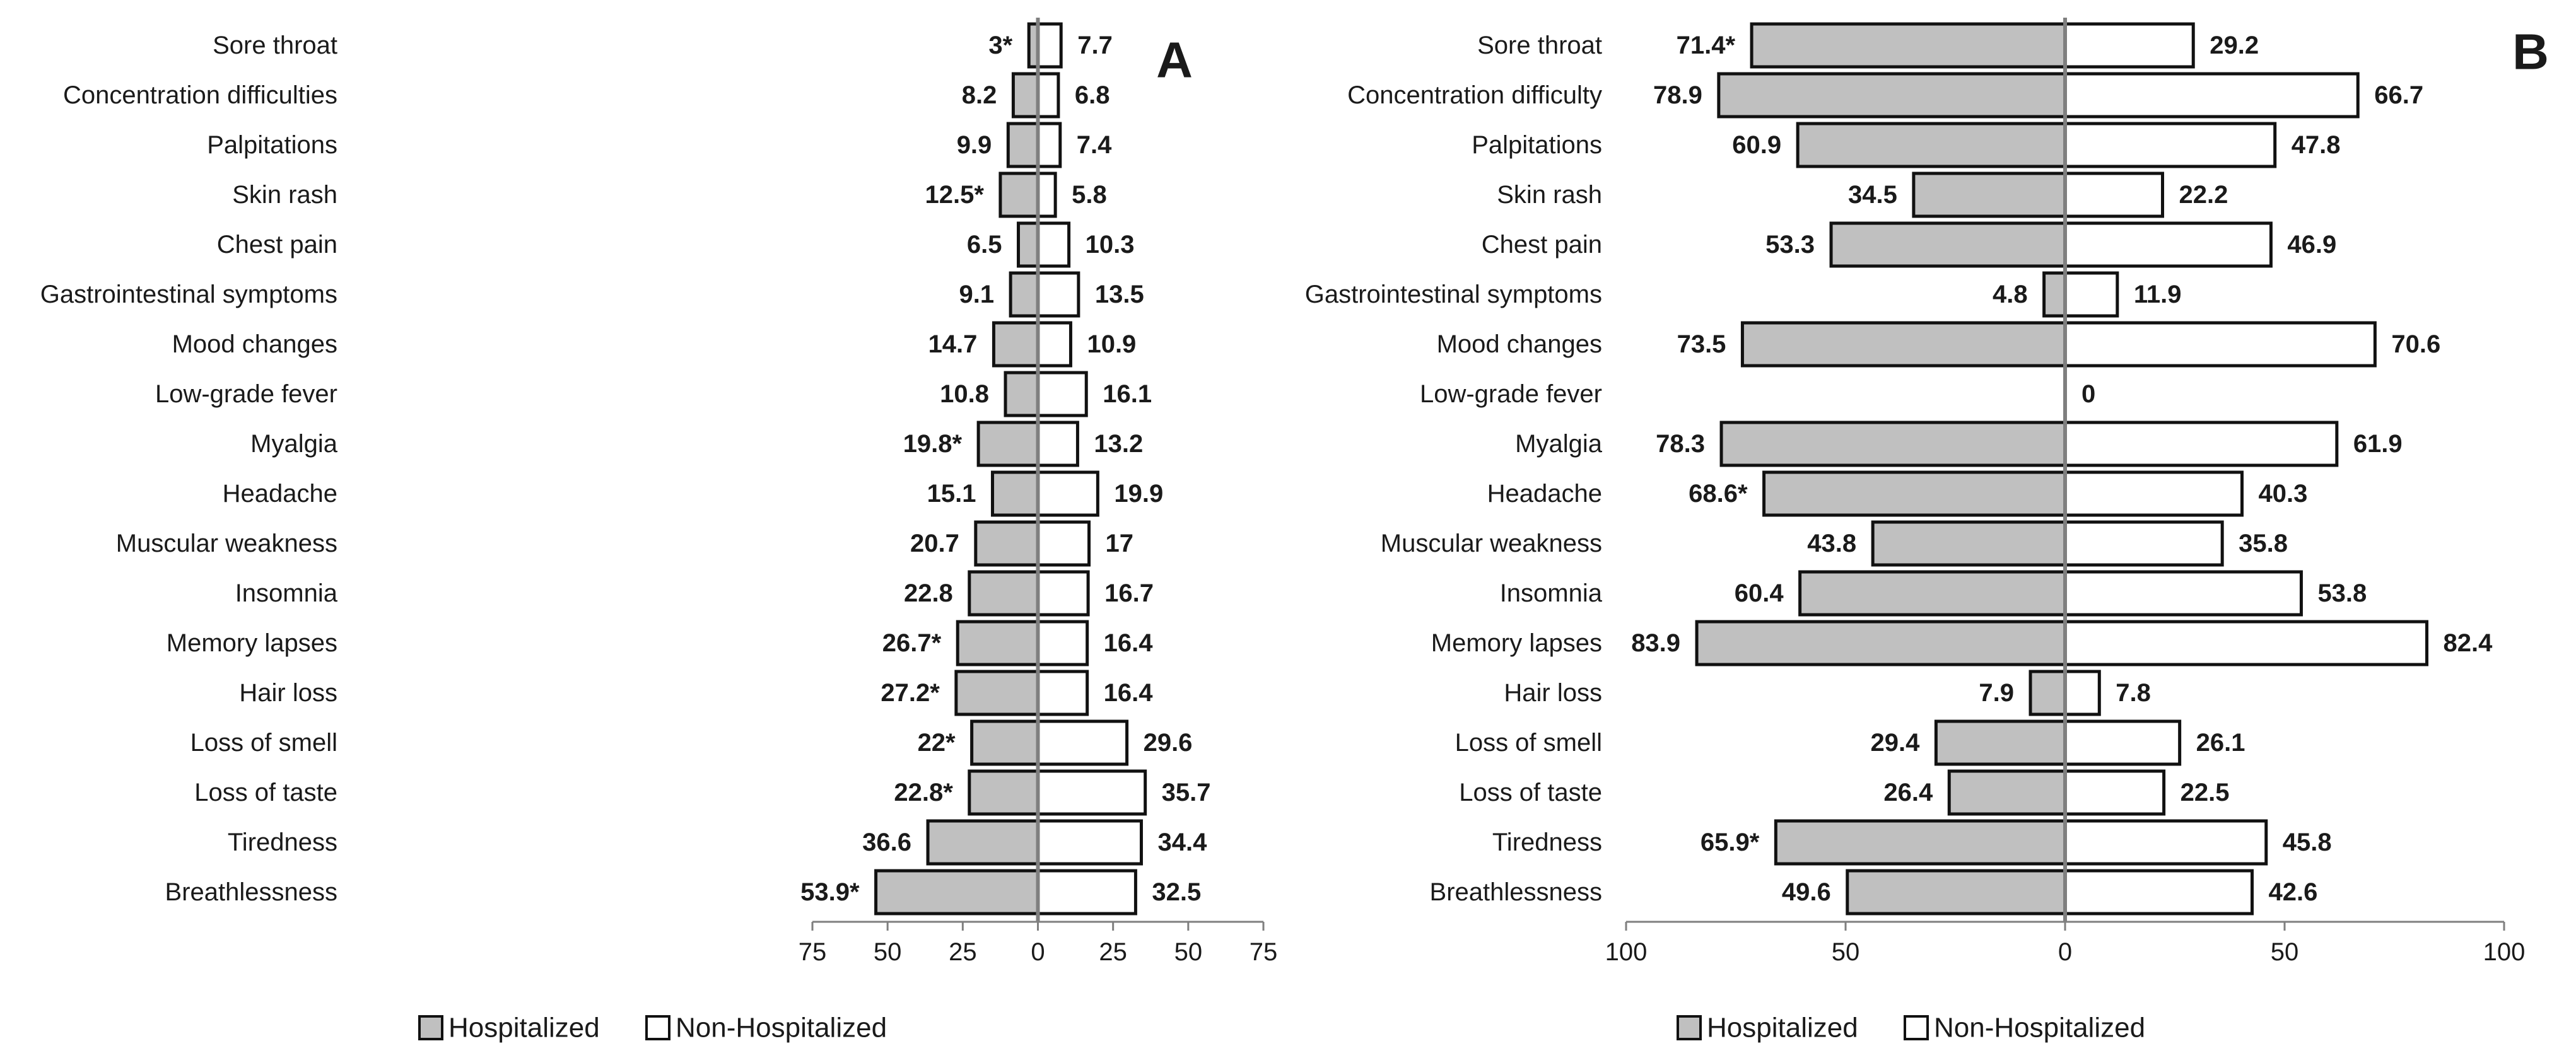 This screenshot has height=1058, width=2576. What do you see at coordinates (657, 1027) in the screenshot?
I see `panel-a-legend-swatch-non-hospitalized` at bounding box center [657, 1027].